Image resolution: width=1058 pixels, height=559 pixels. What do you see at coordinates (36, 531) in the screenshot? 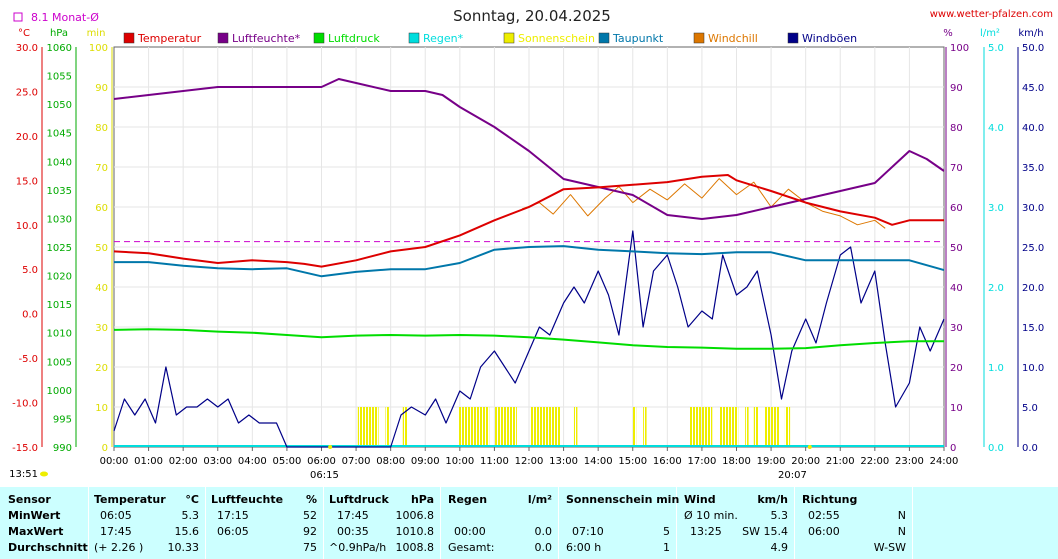
I see `row-label-max: MaxWert` at bounding box center [36, 531].